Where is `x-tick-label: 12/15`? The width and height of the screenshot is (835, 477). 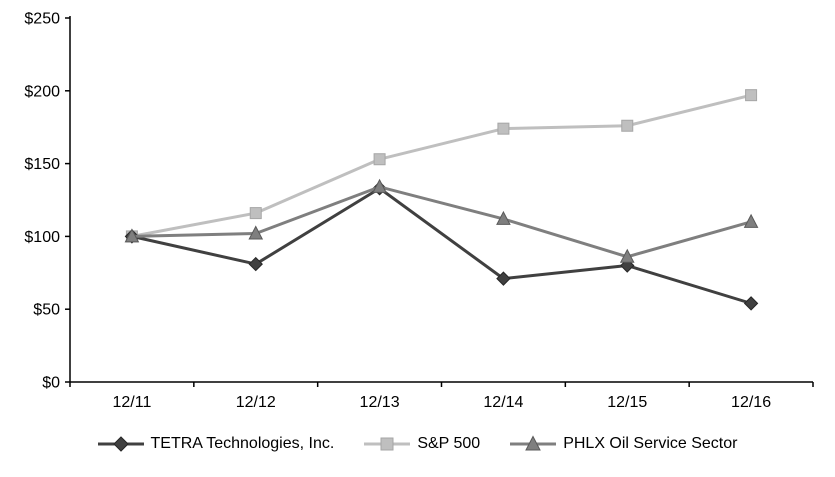 x-tick-label: 12/15 is located at coordinates (627, 402).